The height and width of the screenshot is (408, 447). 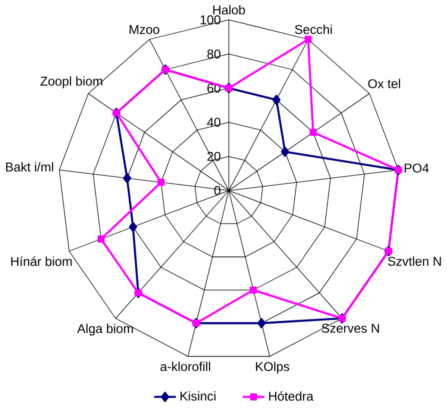 I want to click on spoke-label: Mzoo, so click(x=145, y=29).